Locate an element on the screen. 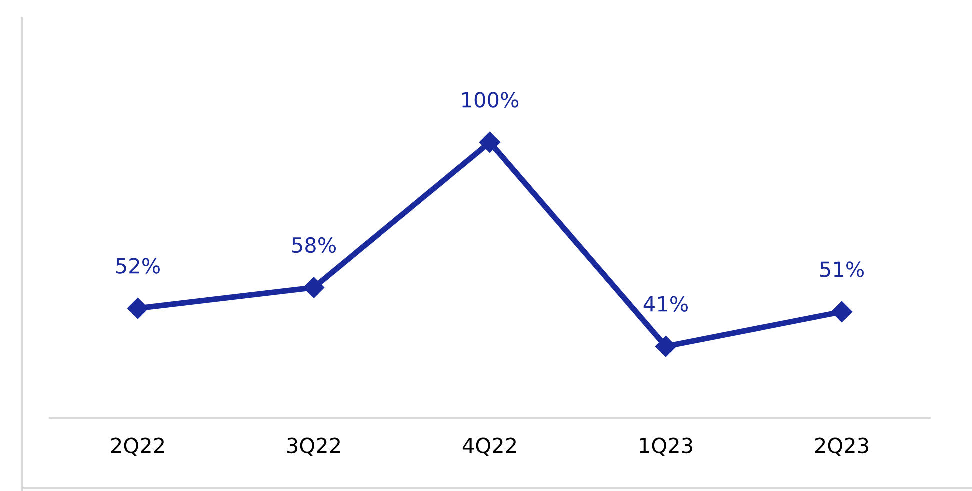  data-label: 100% is located at coordinates (490, 100).